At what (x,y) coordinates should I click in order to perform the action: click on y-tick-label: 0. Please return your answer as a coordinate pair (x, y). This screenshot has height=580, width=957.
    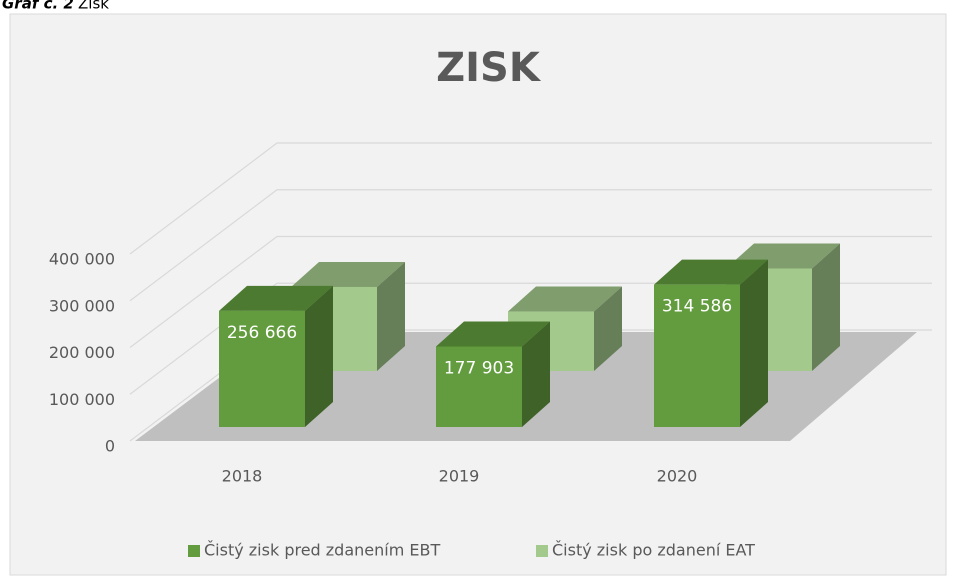
    Looking at the image, I should click on (110, 446).